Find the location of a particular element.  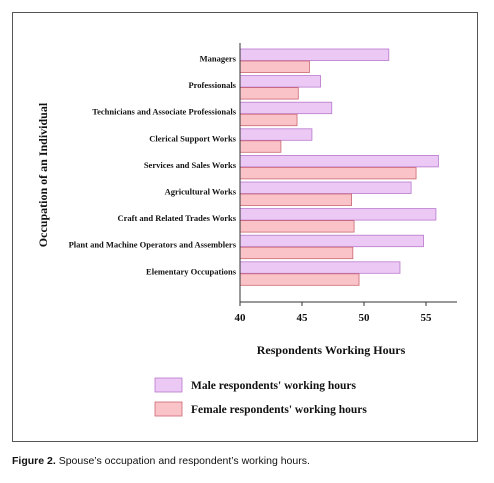

y-axis-title: Occupation of an Individual is located at coordinates (43, 174).